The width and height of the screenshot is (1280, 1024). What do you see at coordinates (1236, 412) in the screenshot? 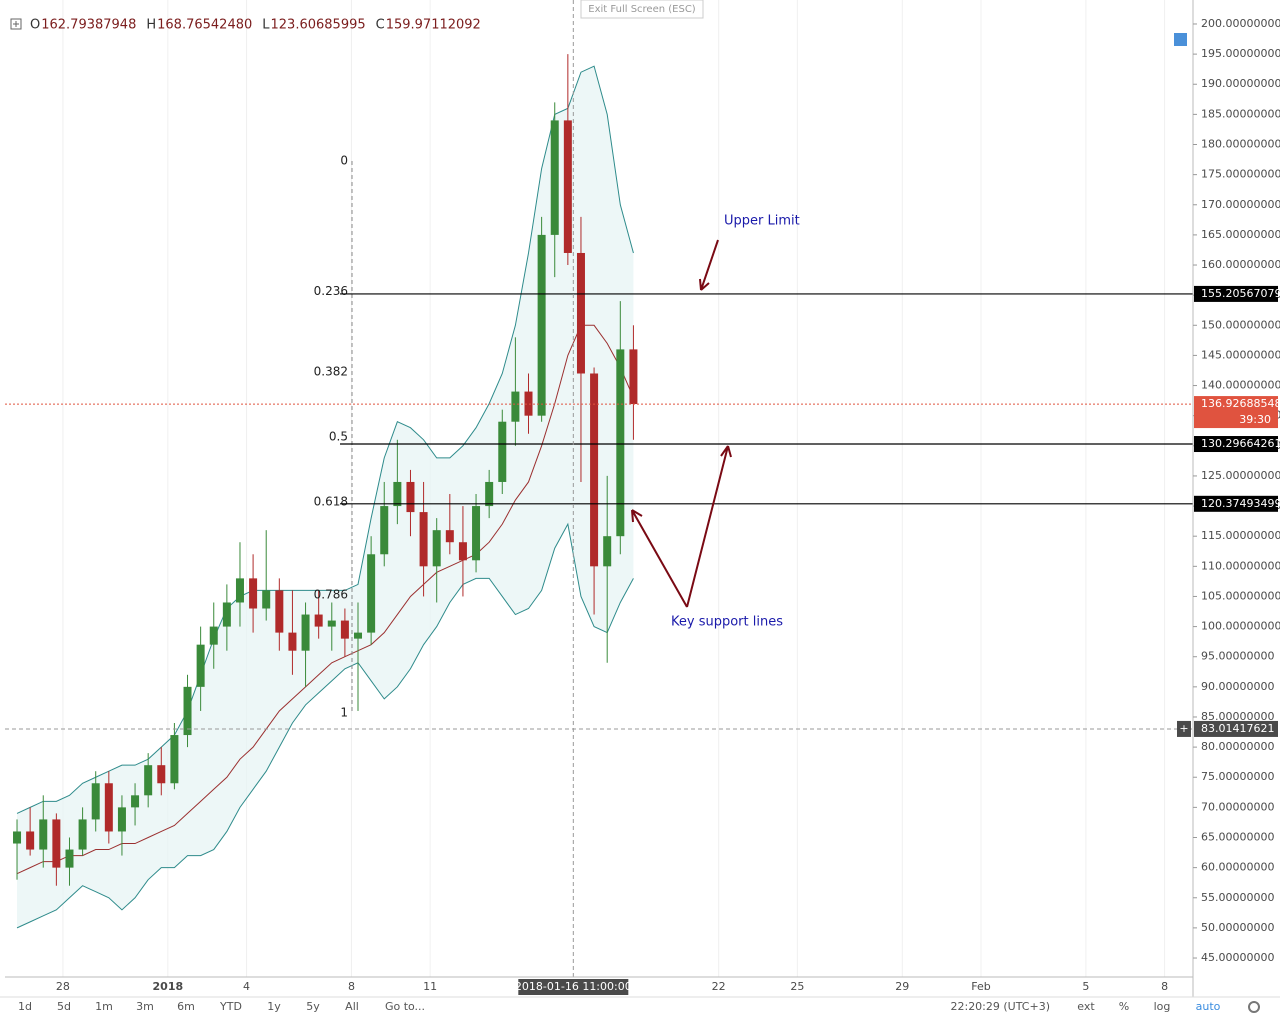
I see `current-price-tag` at bounding box center [1236, 412].